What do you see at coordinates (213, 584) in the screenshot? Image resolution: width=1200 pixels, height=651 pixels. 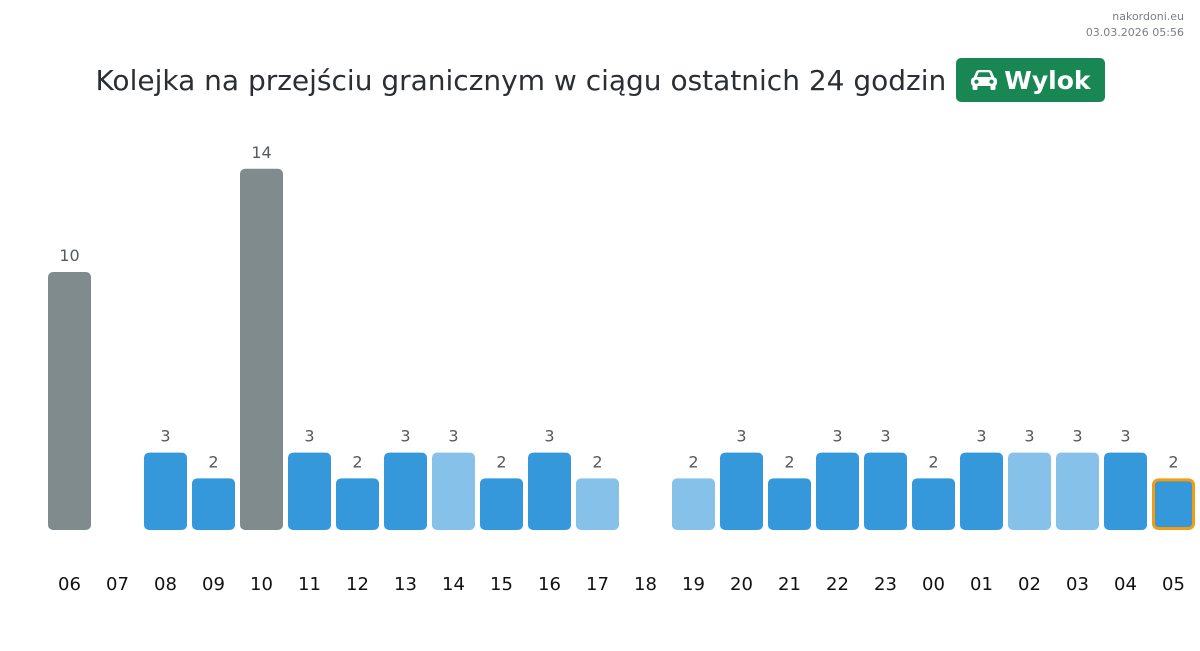 I see `x-tick-label-09: 09` at bounding box center [213, 584].